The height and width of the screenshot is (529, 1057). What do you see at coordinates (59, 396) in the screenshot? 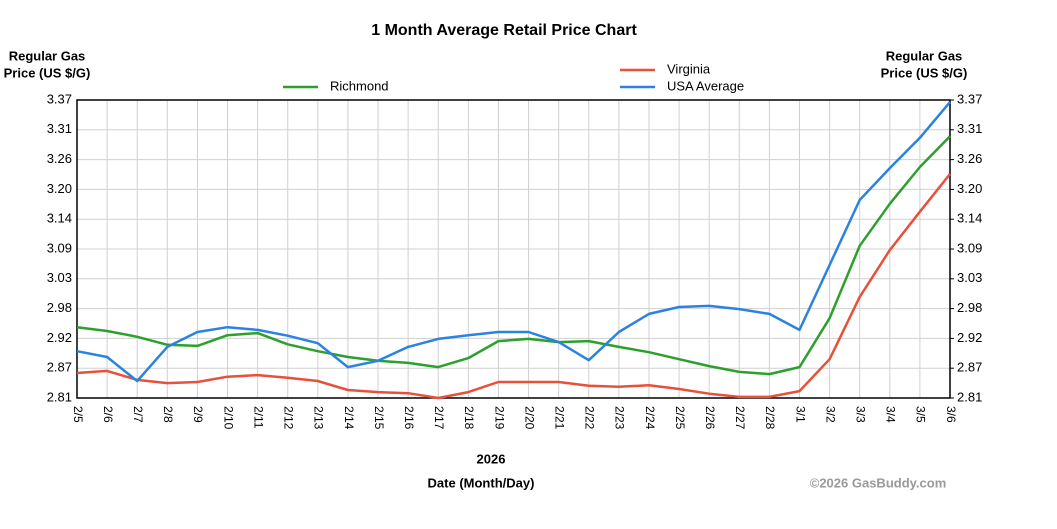
I see `y-tick-label: 2.81` at bounding box center [59, 396].